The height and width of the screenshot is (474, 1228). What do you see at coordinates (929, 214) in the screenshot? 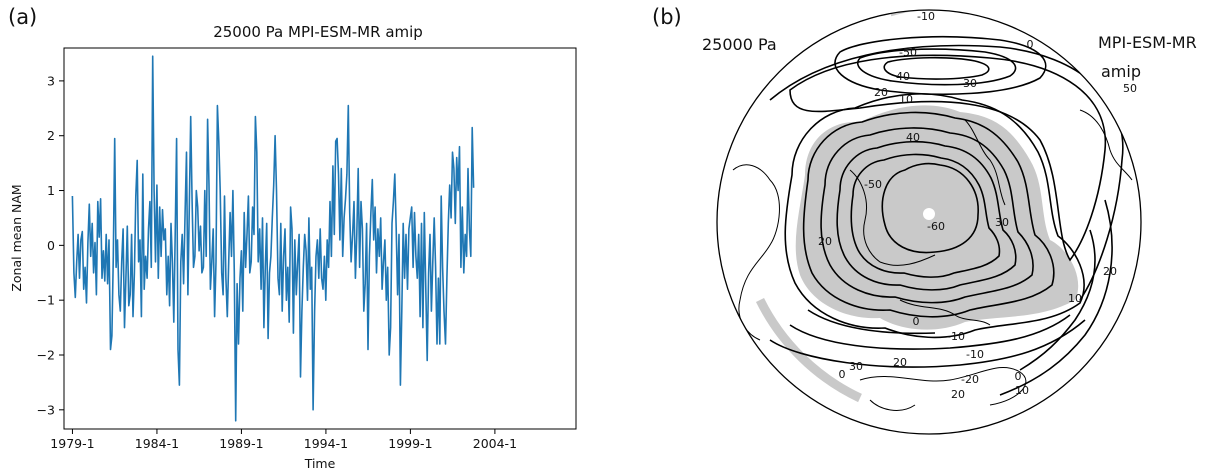
I see `pole-marker` at bounding box center [929, 214].